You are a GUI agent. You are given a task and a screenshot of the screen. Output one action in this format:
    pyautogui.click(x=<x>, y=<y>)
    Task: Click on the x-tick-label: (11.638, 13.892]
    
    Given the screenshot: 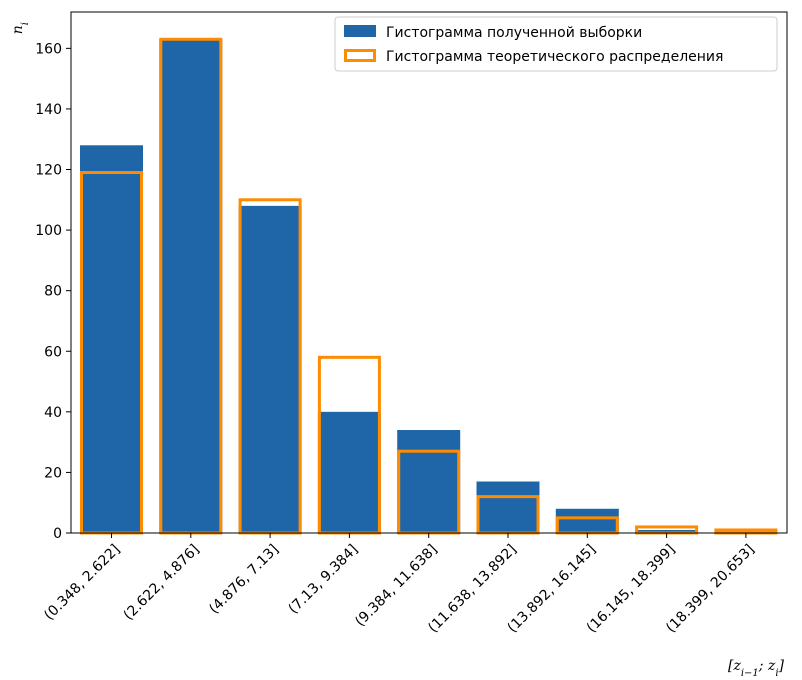 What is the action you would take?
    pyautogui.click(x=472, y=589)
    